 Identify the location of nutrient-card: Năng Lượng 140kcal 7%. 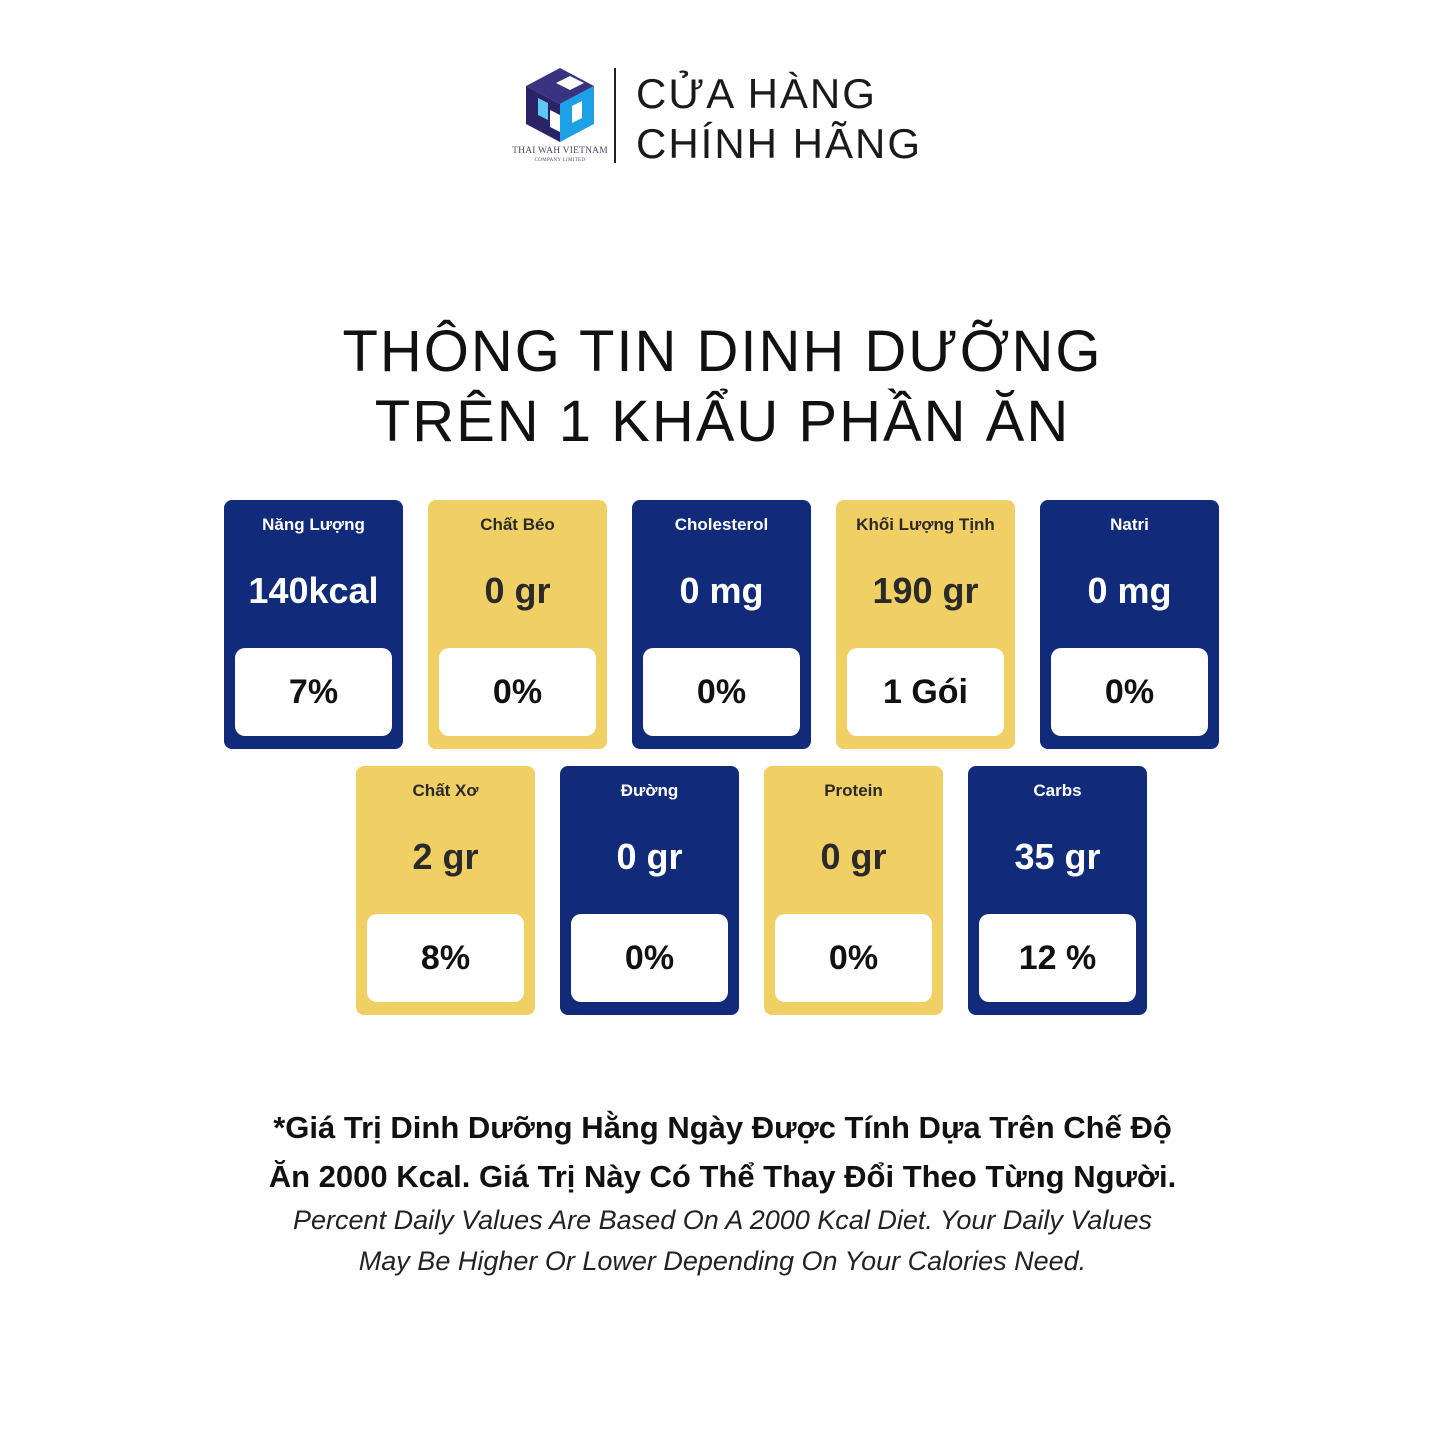
(313, 624).